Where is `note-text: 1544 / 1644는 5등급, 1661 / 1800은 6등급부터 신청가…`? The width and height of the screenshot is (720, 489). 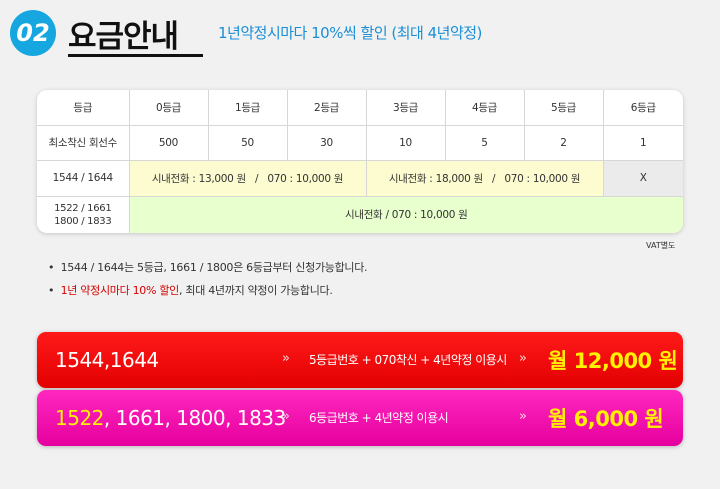
note-text: 1544 / 1644는 5등급, 1661 / 1800은 6등급부터 신청가… is located at coordinates (214, 267).